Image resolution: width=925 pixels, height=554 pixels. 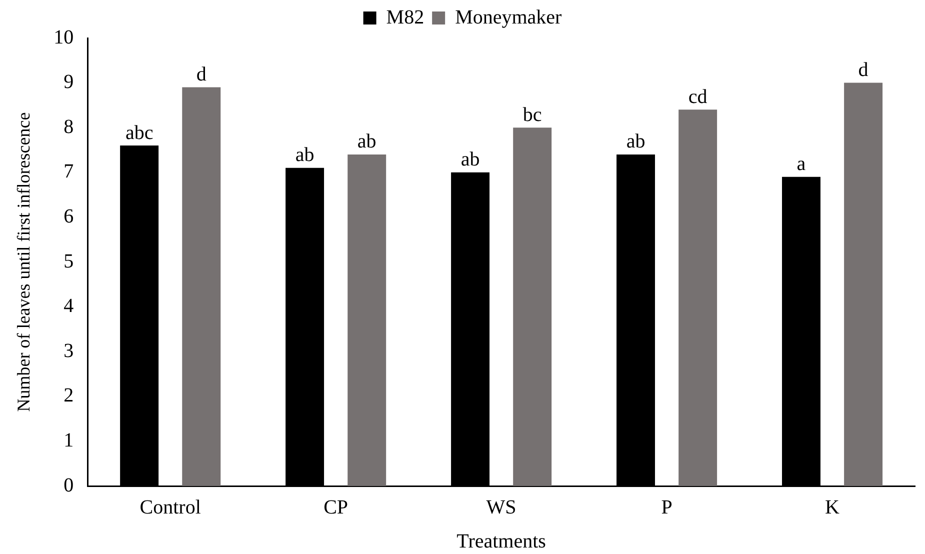 What do you see at coordinates (69, 395) in the screenshot?
I see `y-tick-label: 2` at bounding box center [69, 395].